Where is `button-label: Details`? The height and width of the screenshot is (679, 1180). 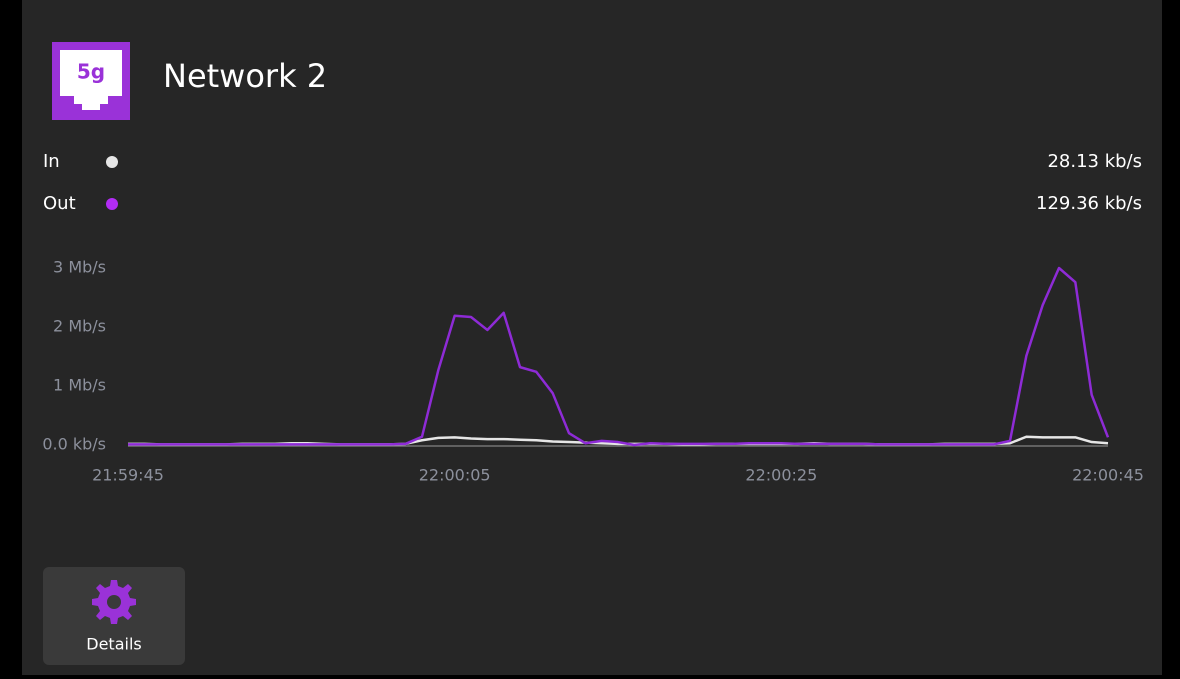
button-label: Details is located at coordinates (113, 644).